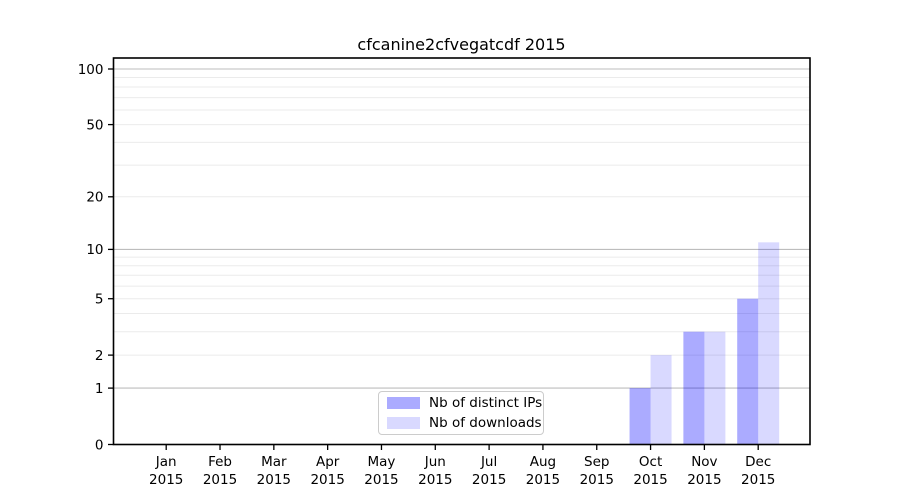 The height and width of the screenshot is (500, 900). Describe the element at coordinates (94, 125) in the screenshot. I see `y-tick-label: 50` at that location.